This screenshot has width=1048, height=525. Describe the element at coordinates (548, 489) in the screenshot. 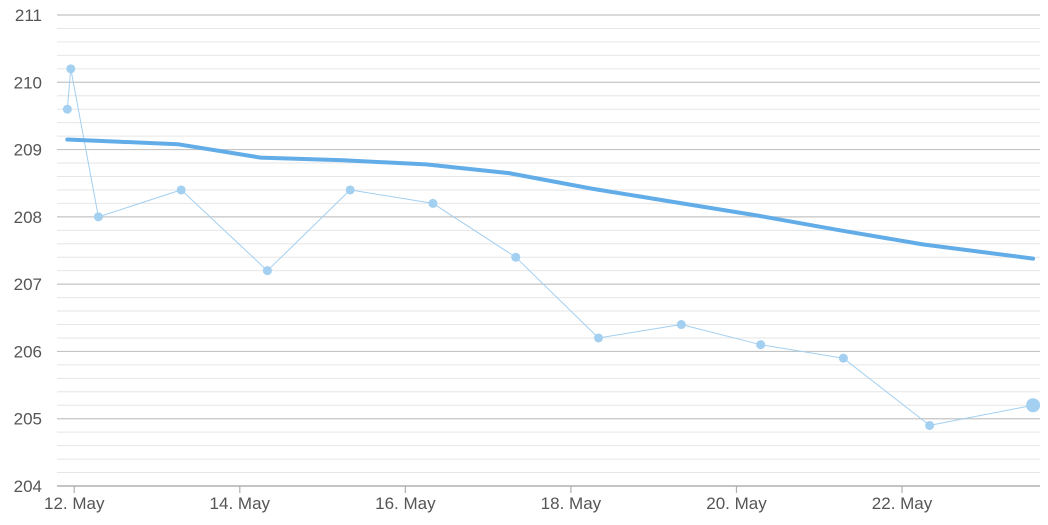

I see `x-axis` at that location.